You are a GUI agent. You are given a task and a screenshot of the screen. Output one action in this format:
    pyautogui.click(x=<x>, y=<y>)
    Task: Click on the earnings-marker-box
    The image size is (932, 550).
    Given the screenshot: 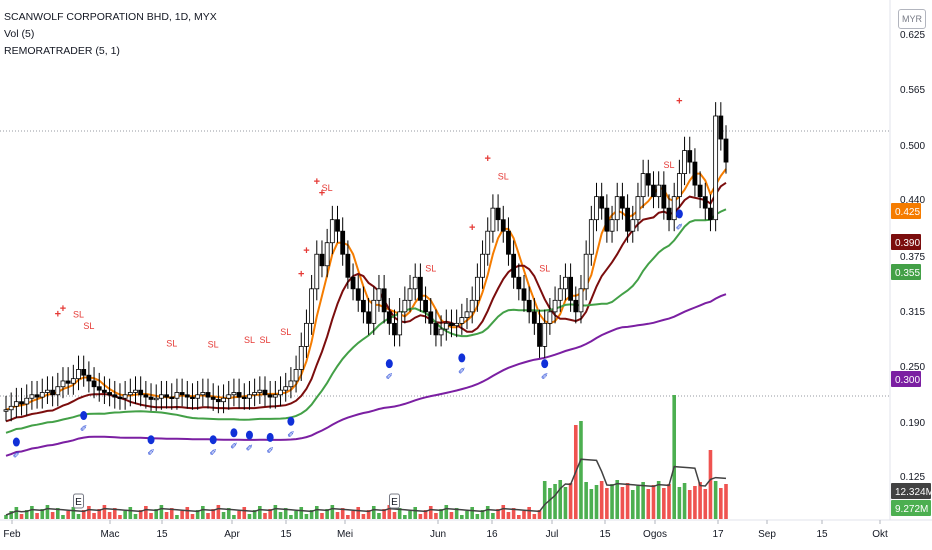 What is the action you would take?
    pyautogui.click(x=79, y=501)
    